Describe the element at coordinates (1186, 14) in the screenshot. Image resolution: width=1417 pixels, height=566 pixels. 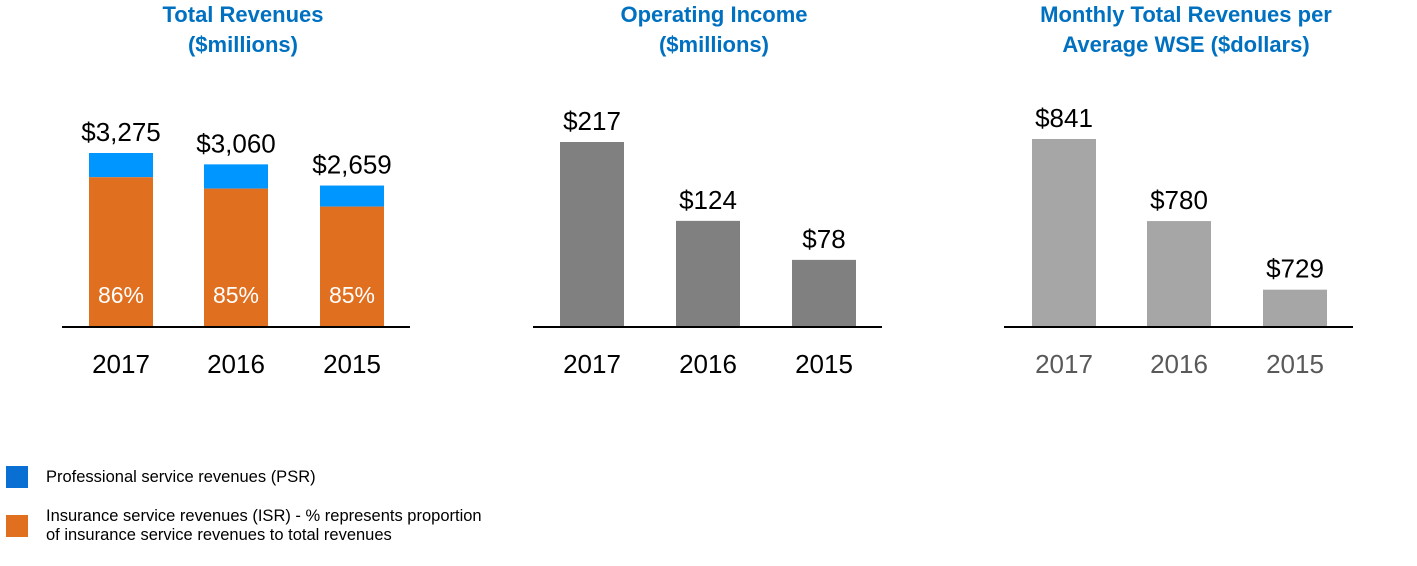
I see `chart-title-line: Monthly Total Revenues per` at that location.